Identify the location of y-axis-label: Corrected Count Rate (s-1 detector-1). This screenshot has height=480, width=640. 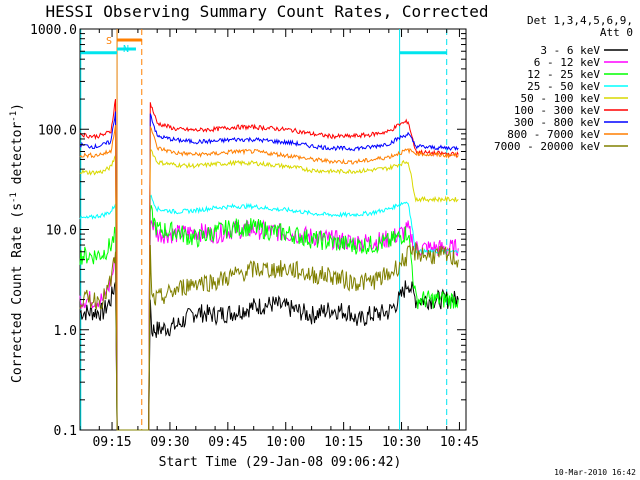
(17, 243).